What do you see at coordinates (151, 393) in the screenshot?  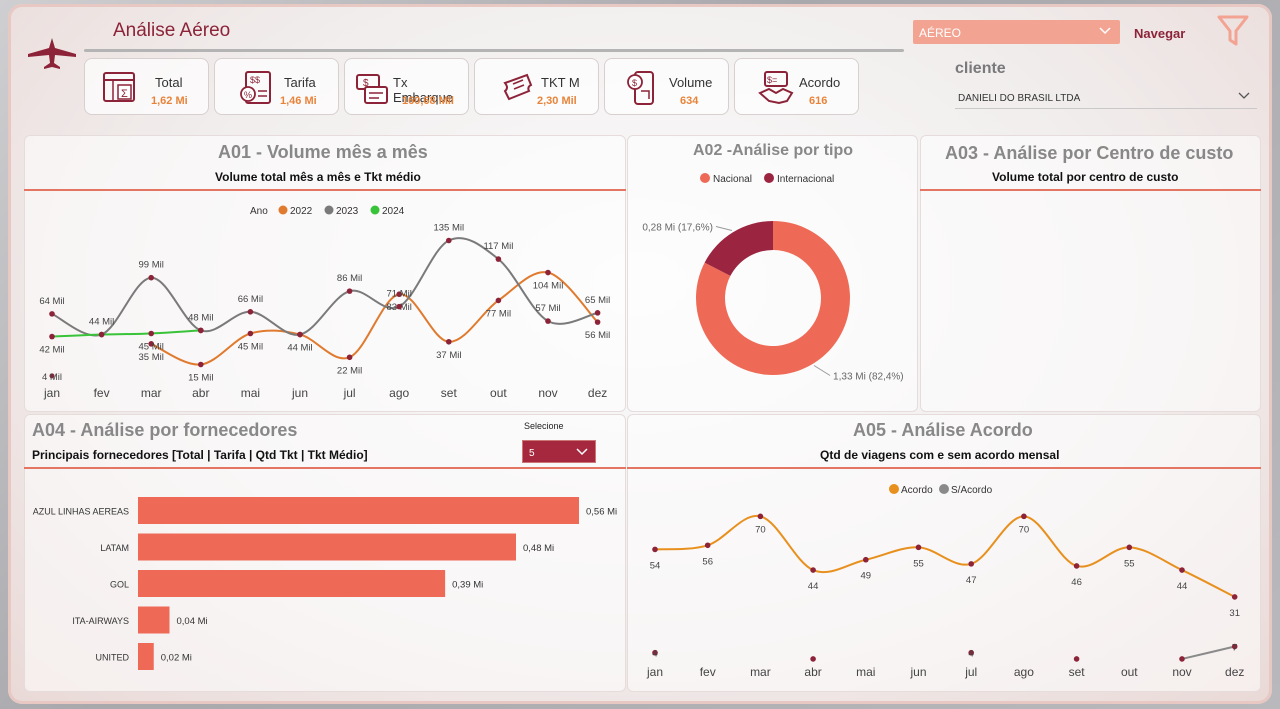 I see `x-tick-label: mar` at bounding box center [151, 393].